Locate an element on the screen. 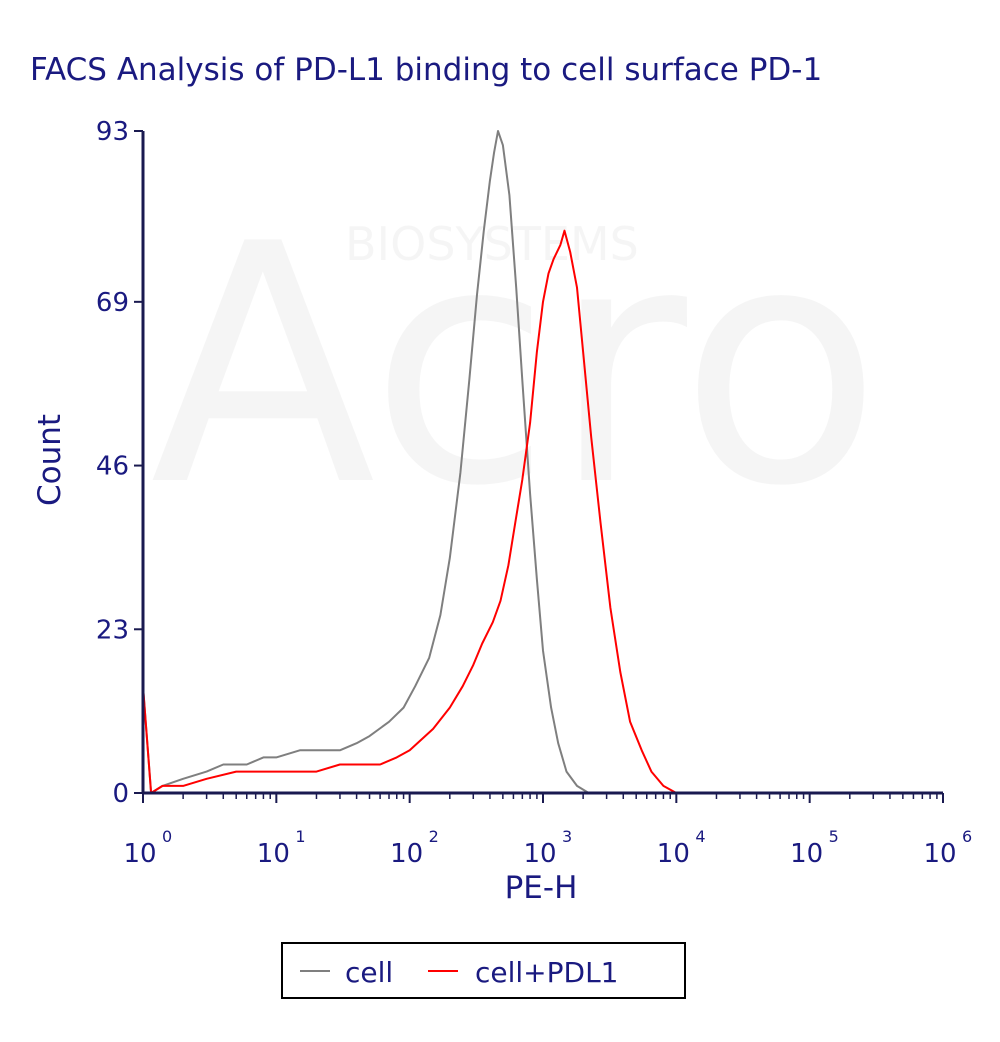 The width and height of the screenshot is (1000, 1042). x-tick-exponent-6: 6 is located at coordinates (967, 836).